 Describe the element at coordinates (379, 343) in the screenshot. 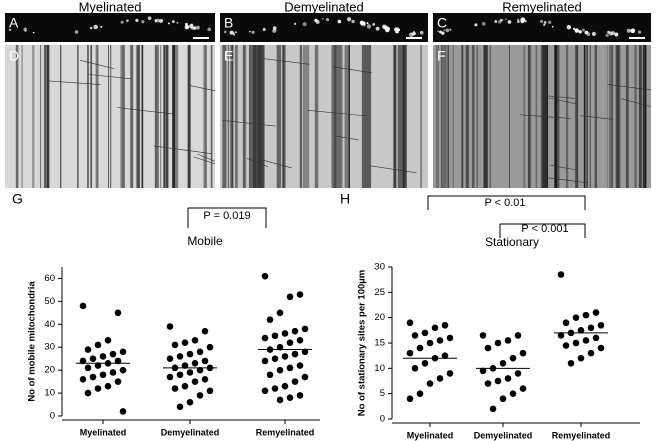

I see `y-tick-label: 15` at that location.